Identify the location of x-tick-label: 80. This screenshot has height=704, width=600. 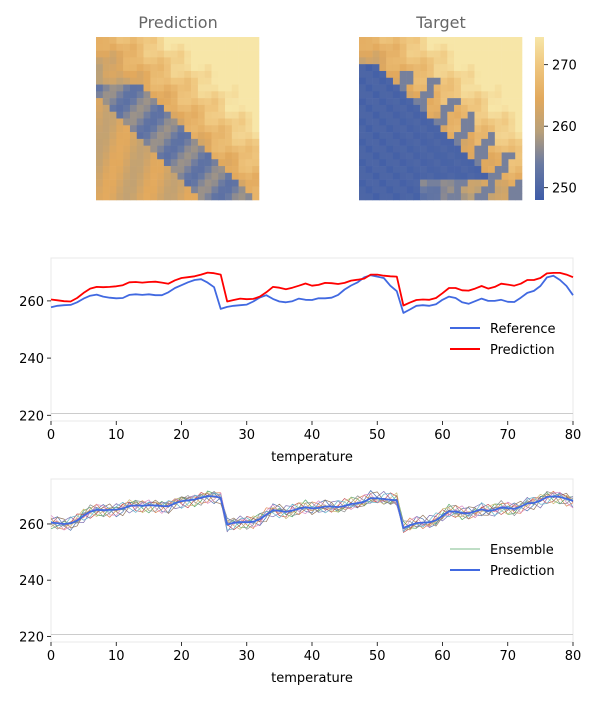
(573, 656).